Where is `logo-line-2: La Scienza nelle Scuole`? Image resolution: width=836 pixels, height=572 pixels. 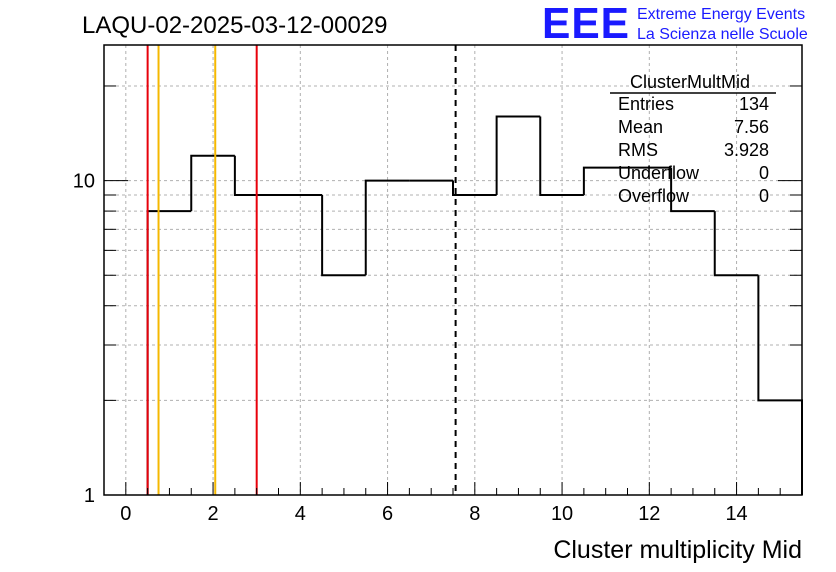 logo-line-2: La Scienza nelle Scuole is located at coordinates (722, 34).